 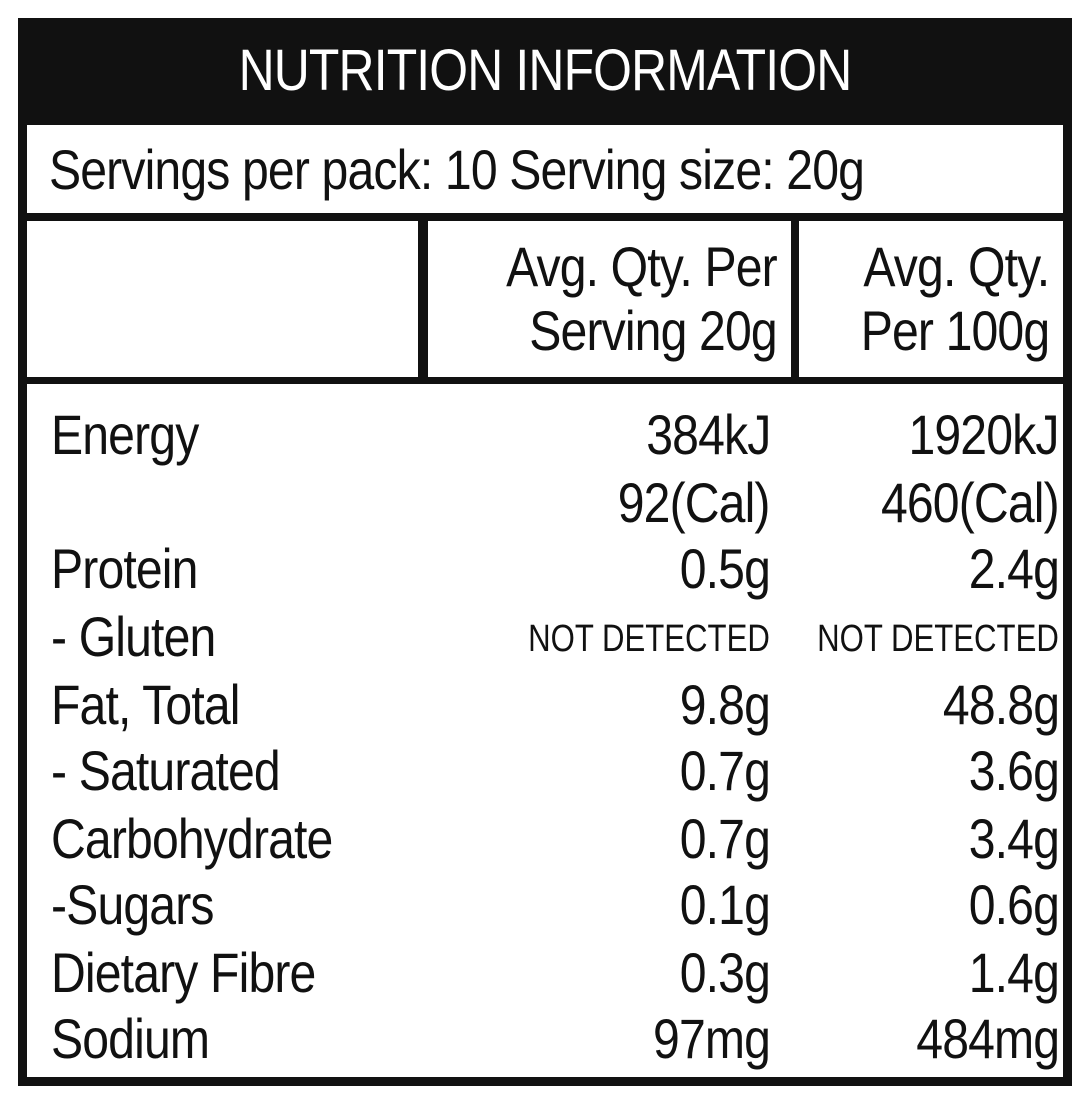 I want to click on per-100g-value: 0.6g, so click(x=1014, y=904).